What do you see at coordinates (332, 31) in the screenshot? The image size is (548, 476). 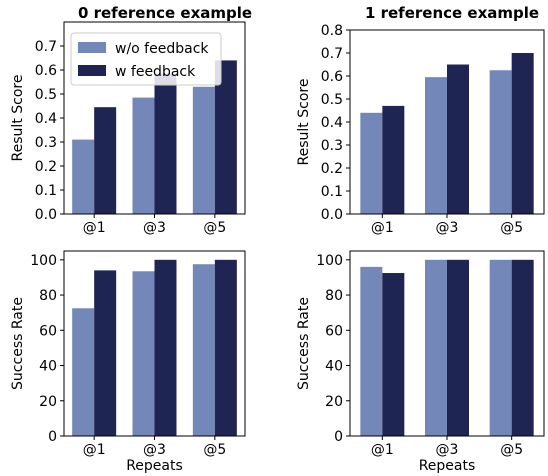 I see `y-tick-label: 0.8` at bounding box center [332, 31].